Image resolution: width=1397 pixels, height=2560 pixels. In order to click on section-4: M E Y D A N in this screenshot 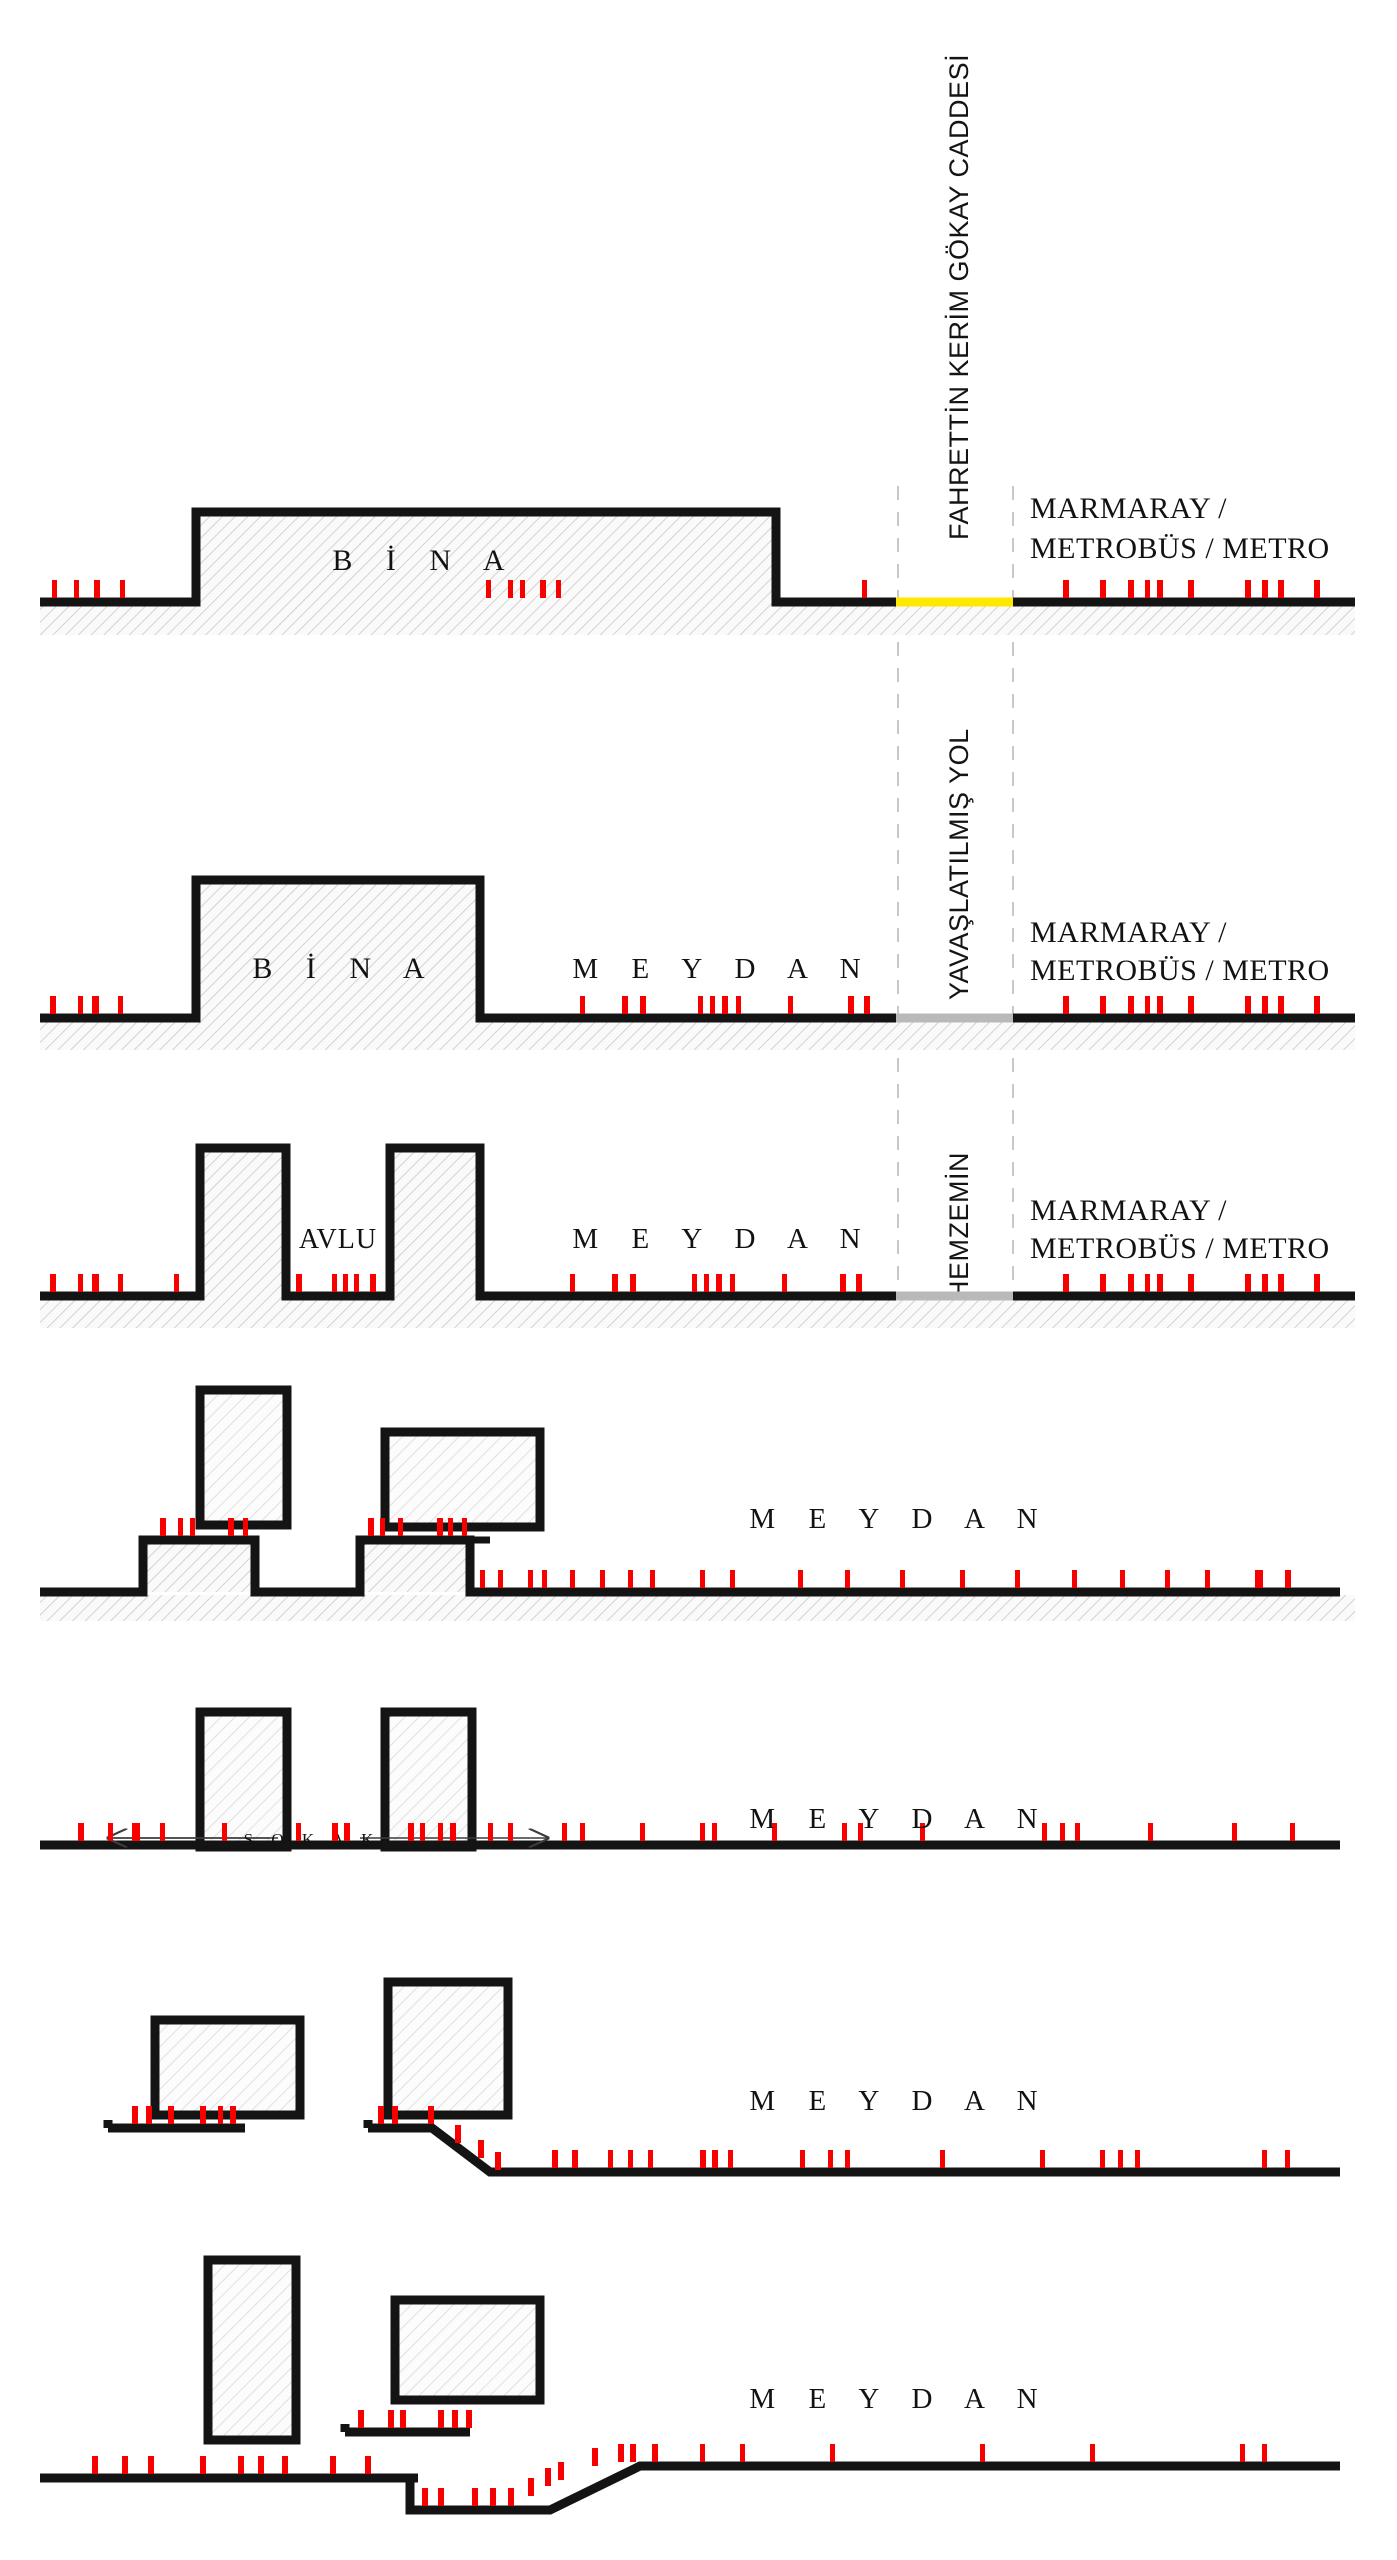, I will do `click(697, 1503)`.